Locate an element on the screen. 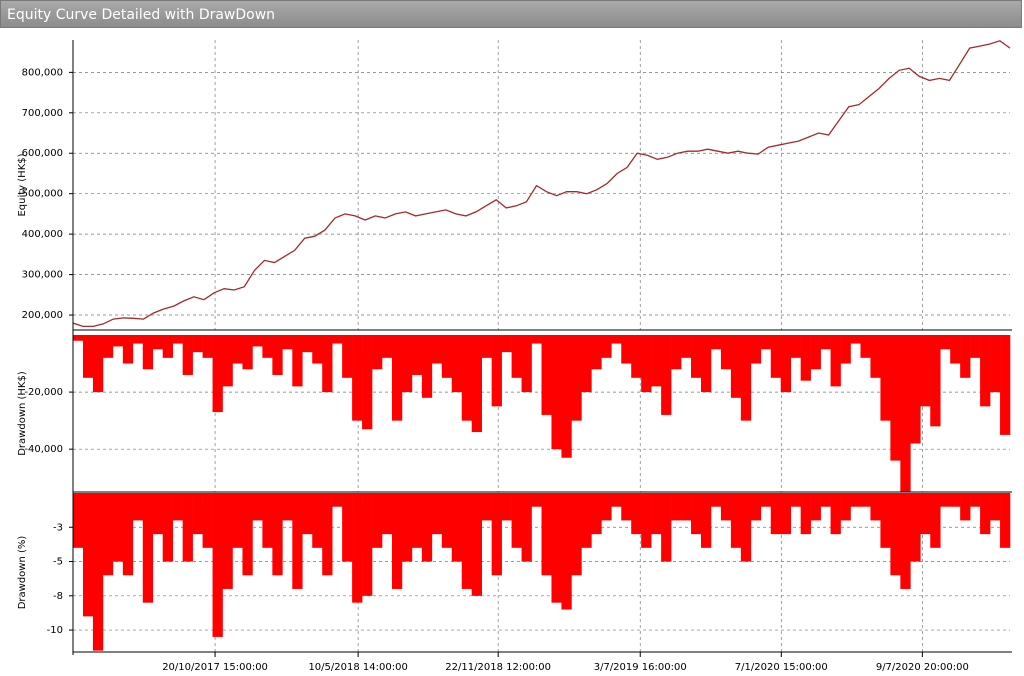 The width and height of the screenshot is (1024, 676). x-tick-label: 22/11/2018 12:00:00 is located at coordinates (498, 667).